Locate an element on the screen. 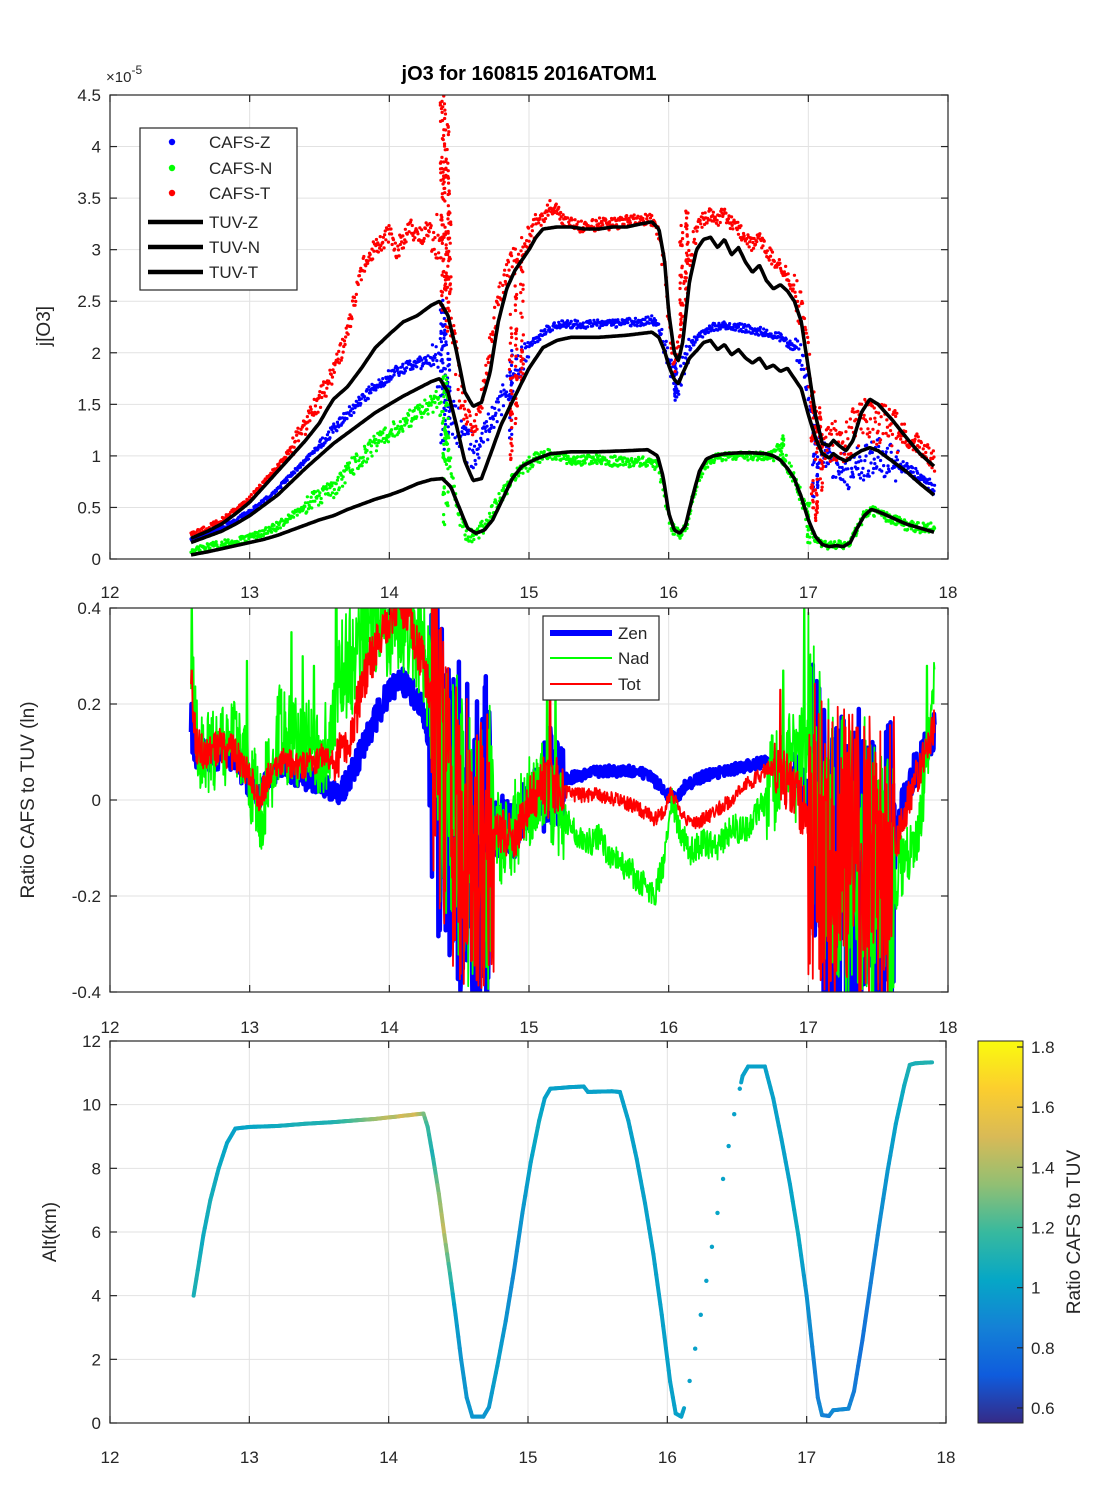  y-tick-label: 6 is located at coordinates (96, 1232).